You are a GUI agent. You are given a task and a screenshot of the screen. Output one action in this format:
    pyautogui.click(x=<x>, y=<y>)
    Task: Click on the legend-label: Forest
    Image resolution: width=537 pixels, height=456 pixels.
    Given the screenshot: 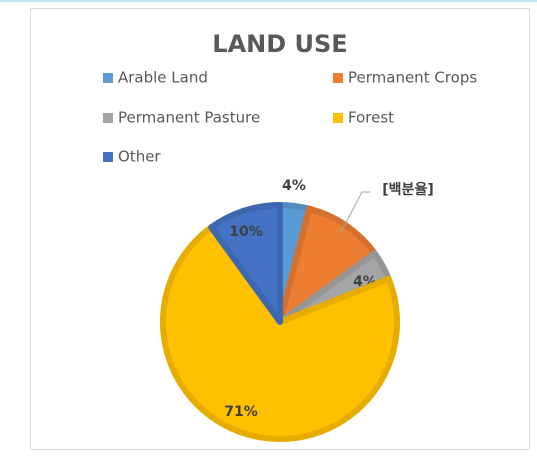 What is the action you would take?
    pyautogui.click(x=371, y=118)
    